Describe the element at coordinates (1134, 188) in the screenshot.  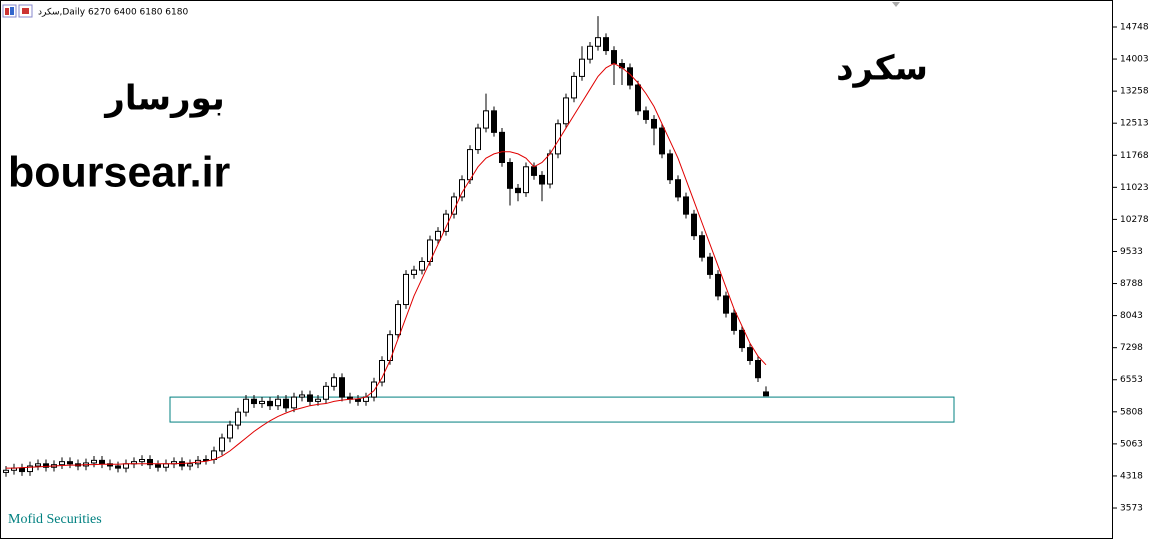
I see `y-tick-label: 11023` at that location.